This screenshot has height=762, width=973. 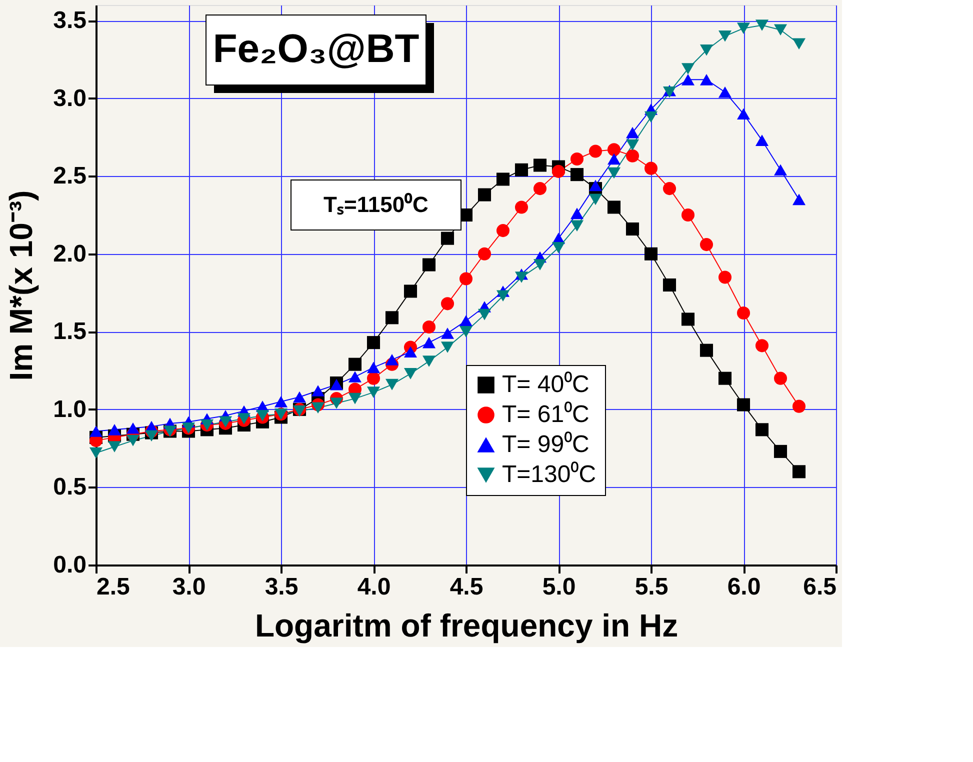 What do you see at coordinates (374, 587) in the screenshot?
I see `x-tick-label: 4.0` at bounding box center [374, 587].